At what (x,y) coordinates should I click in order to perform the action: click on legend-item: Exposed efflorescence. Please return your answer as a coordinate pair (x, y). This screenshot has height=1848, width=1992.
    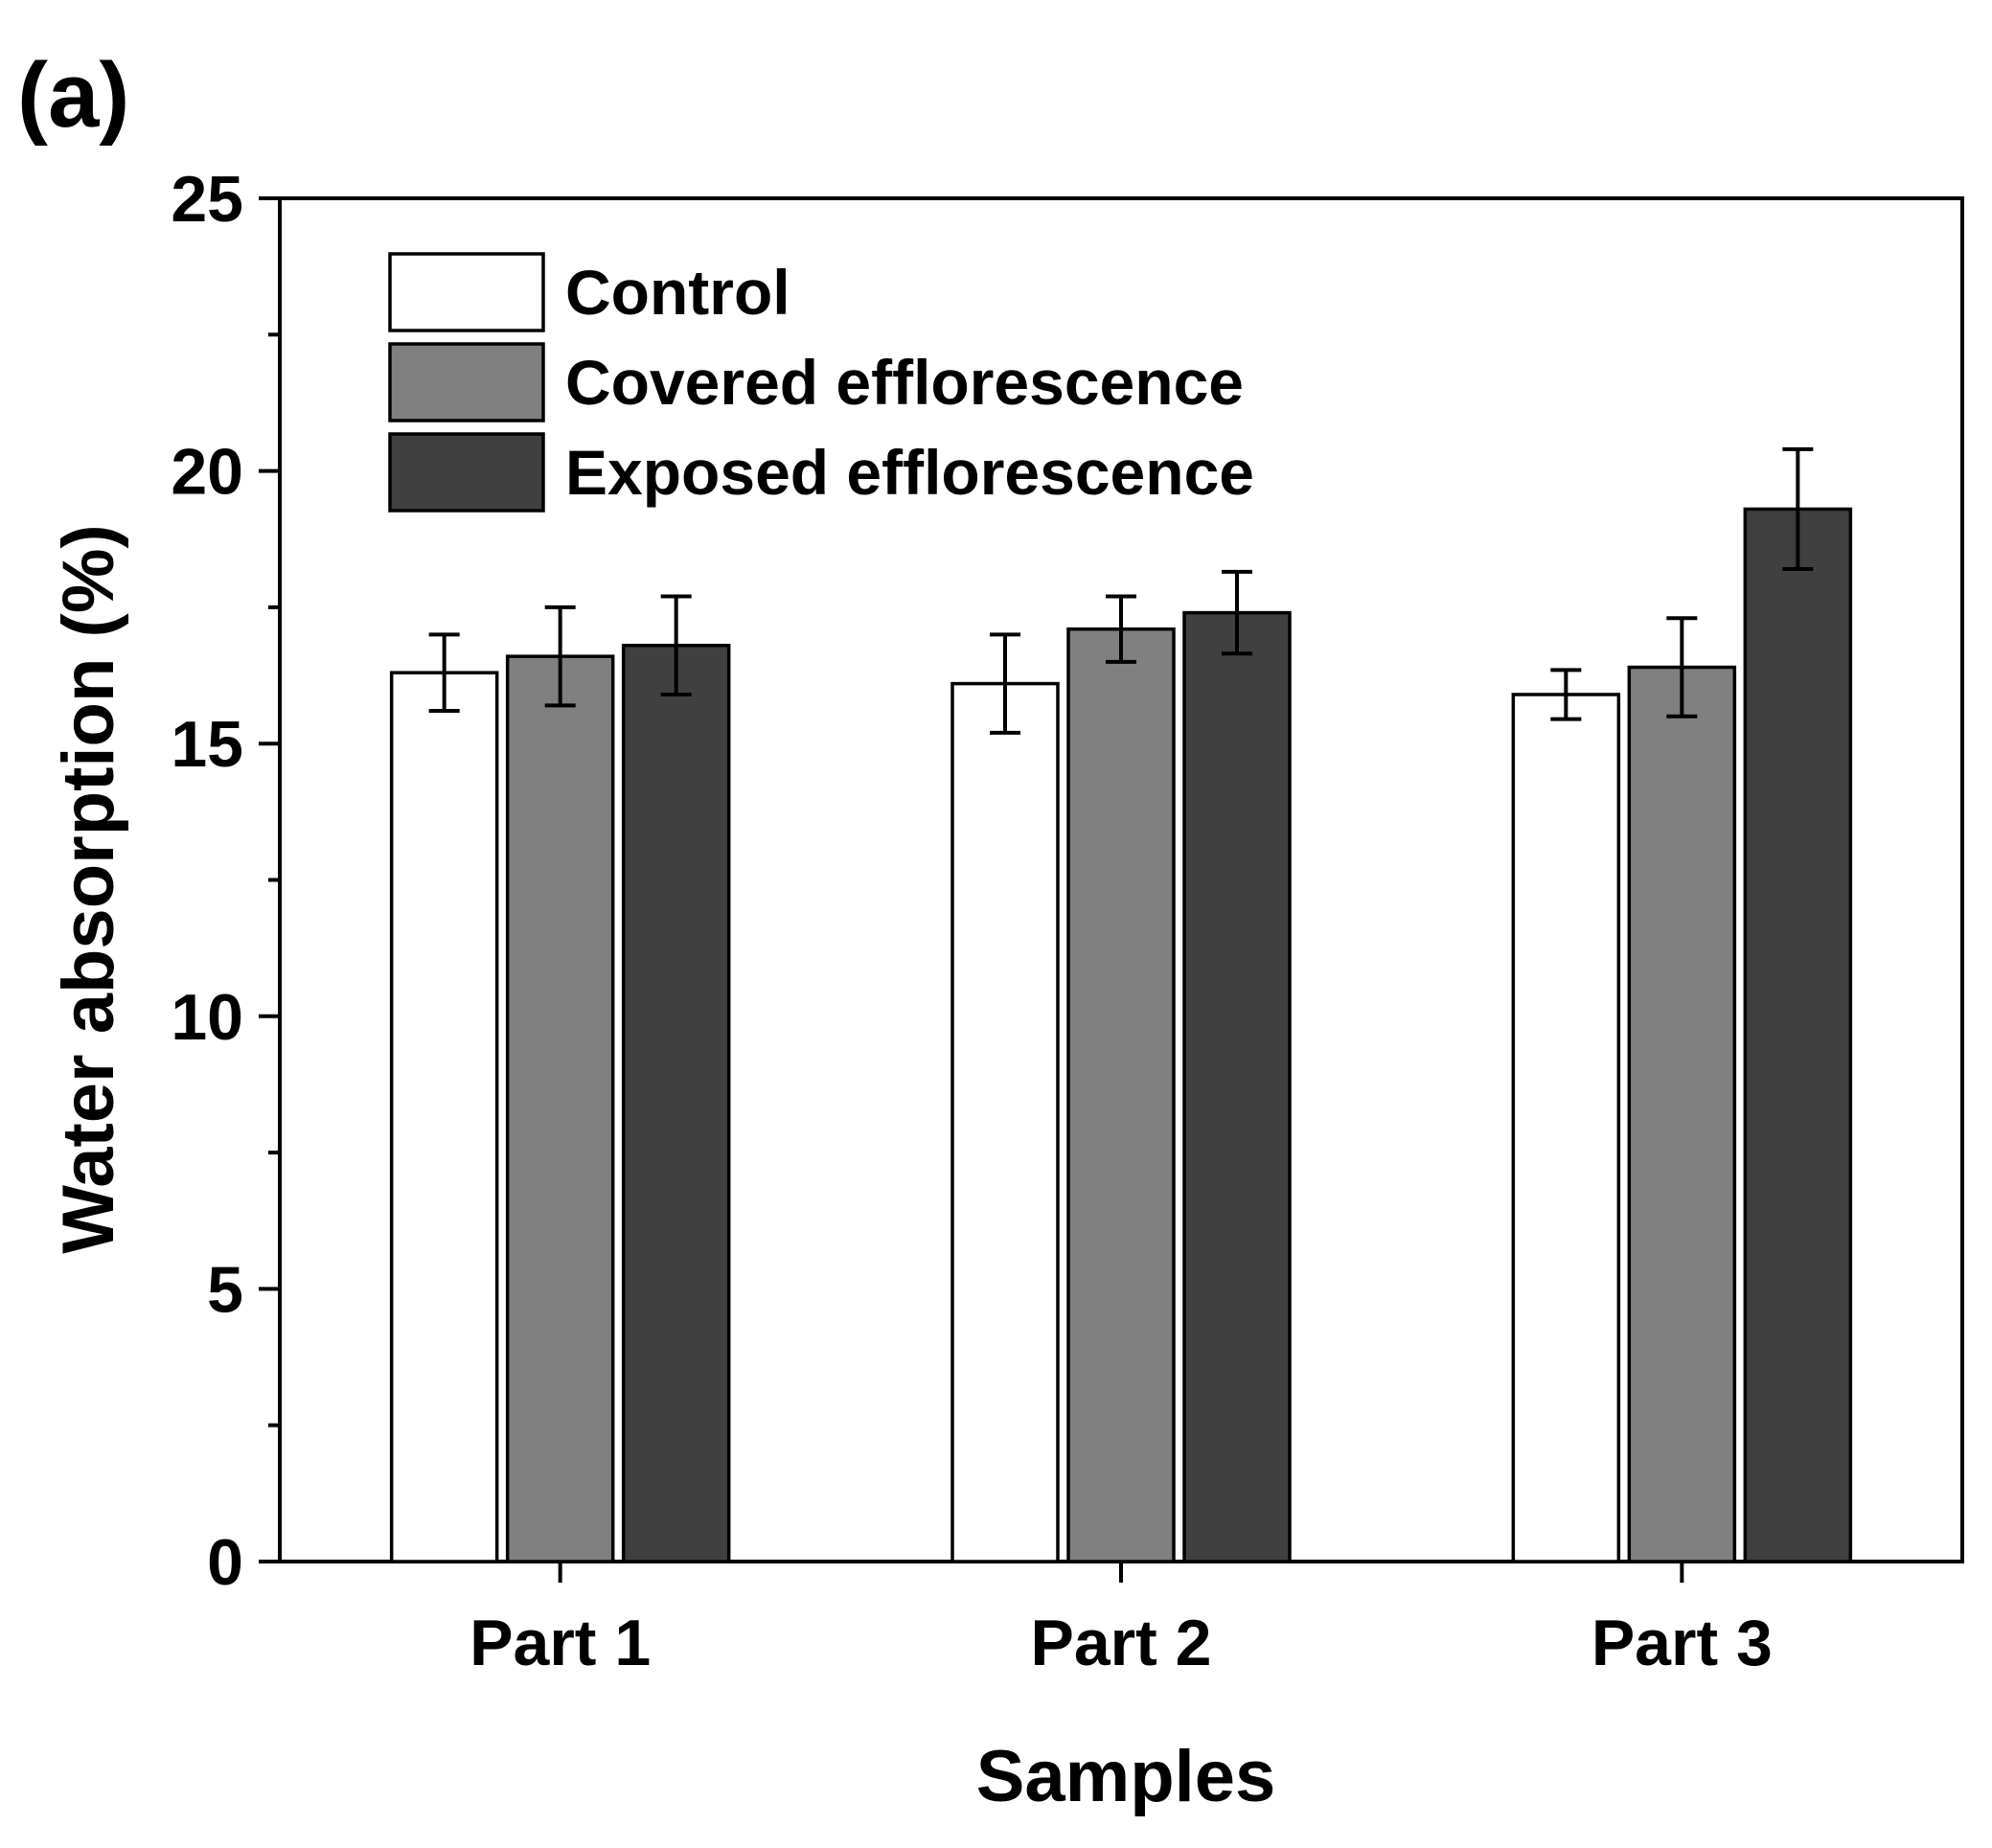
    Looking at the image, I should click on (821, 472).